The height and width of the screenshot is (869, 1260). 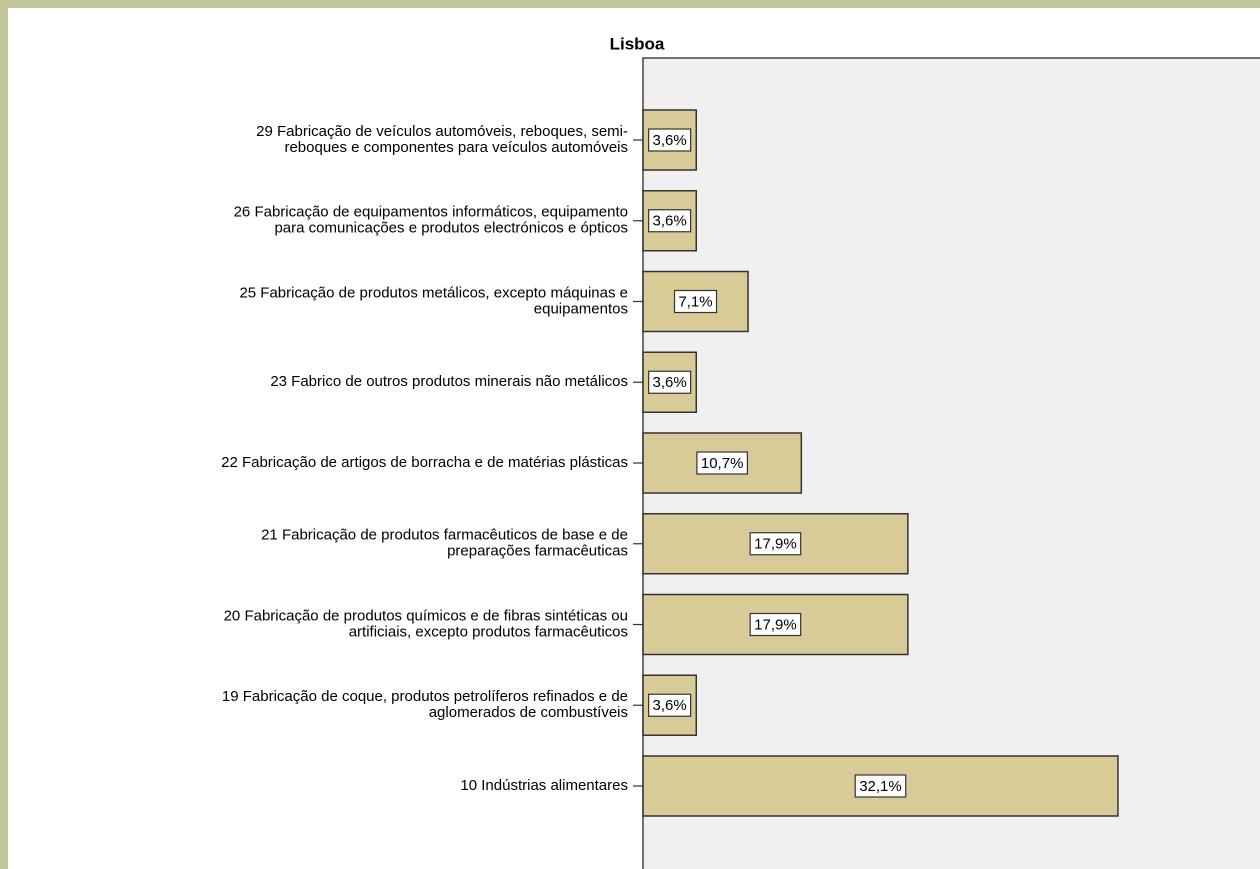 I want to click on y-tick-label: preparações farmacêuticas, so click(x=537, y=551).